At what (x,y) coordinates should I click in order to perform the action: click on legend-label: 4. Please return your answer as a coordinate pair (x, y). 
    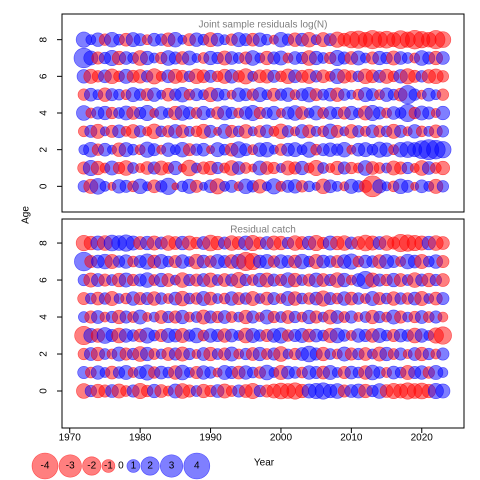
    Looking at the image, I should click on (197, 466).